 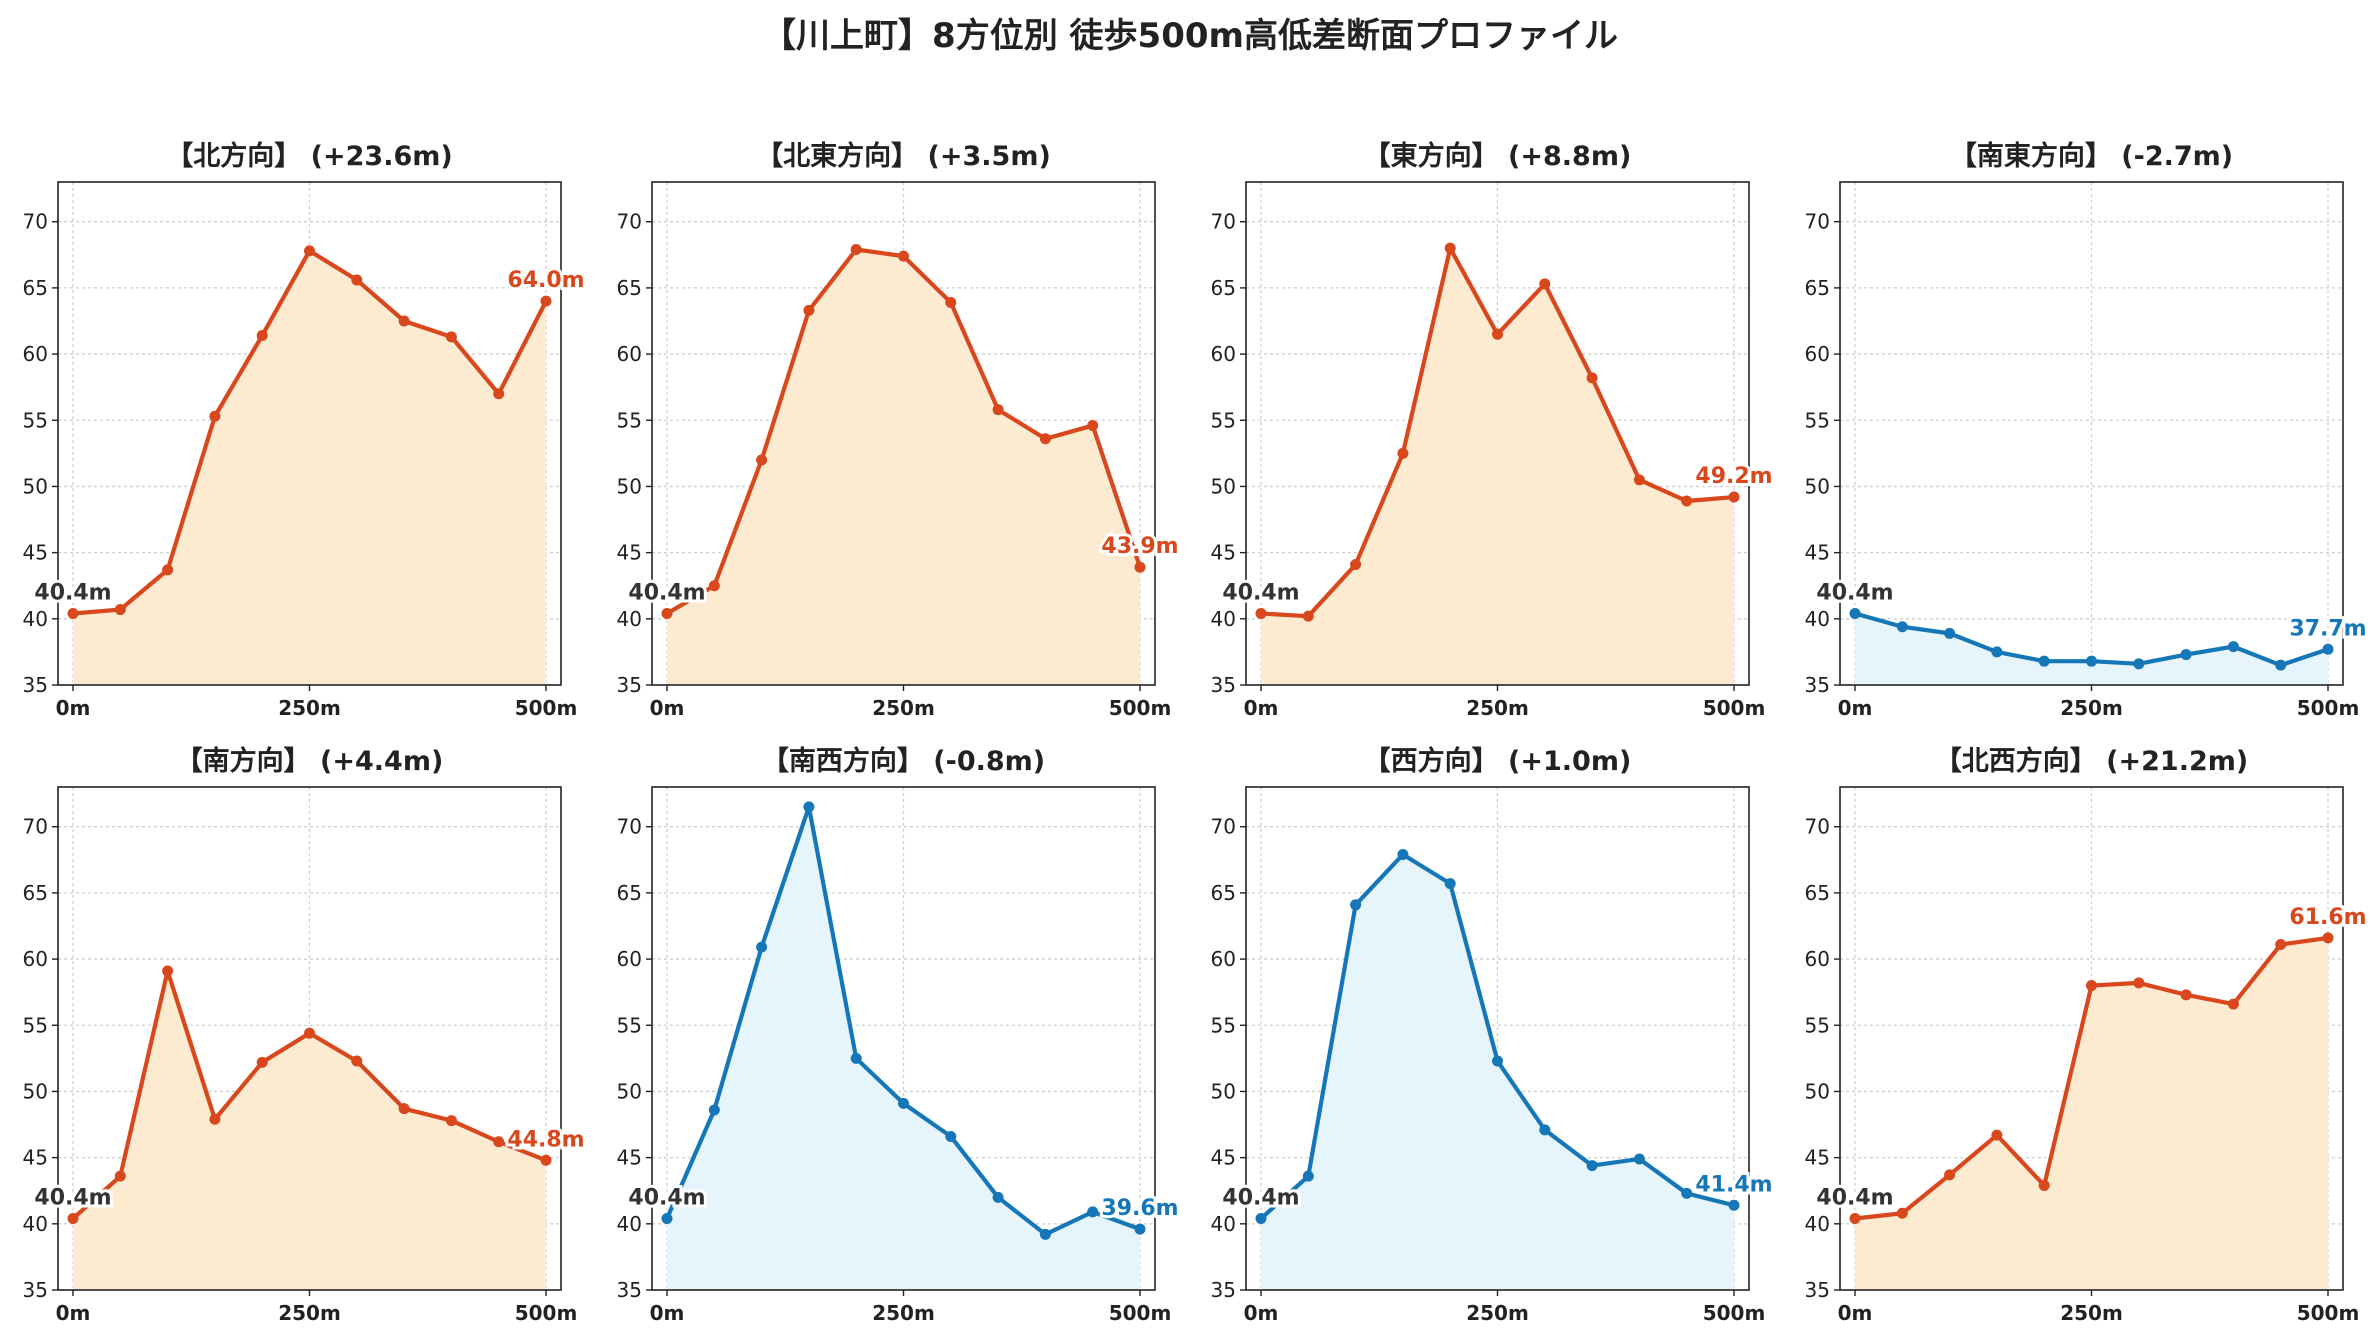 What do you see at coordinates (1190, 36) in the screenshot?
I see `page-title: 【川上町】8方位別 徒歩500m高低差断面プロファイル` at bounding box center [1190, 36].